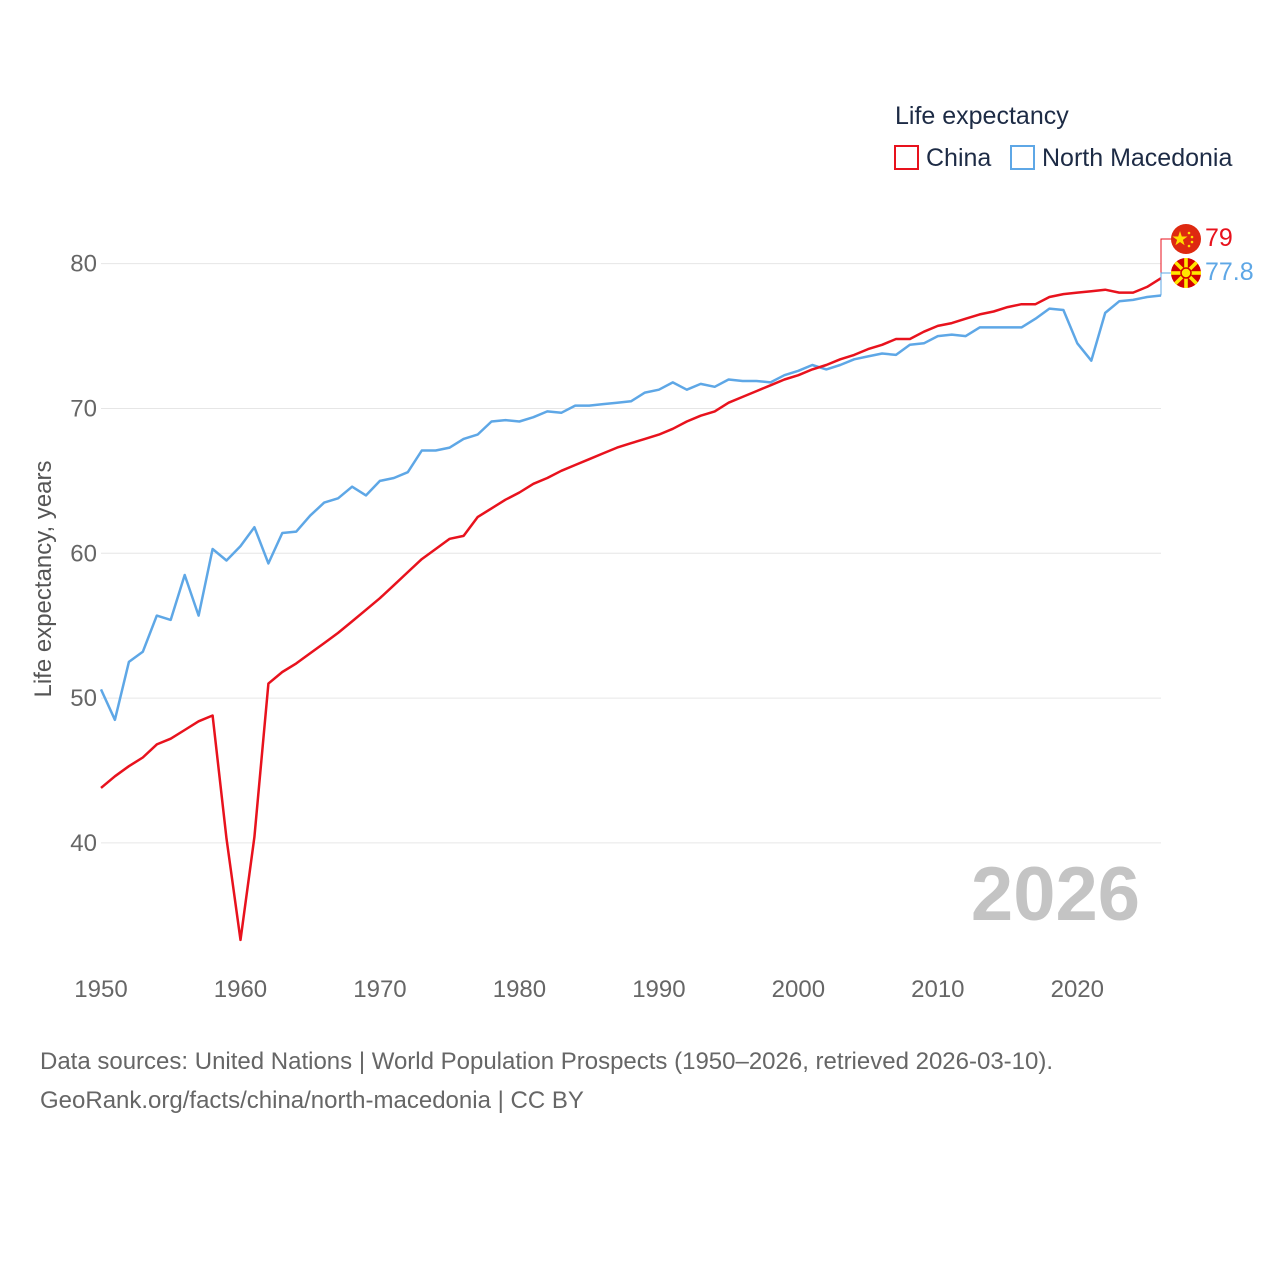 This screenshot has width=1280, height=1280. Describe the element at coordinates (519, 989) in the screenshot. I see `x-tick-label: 1980` at that location.